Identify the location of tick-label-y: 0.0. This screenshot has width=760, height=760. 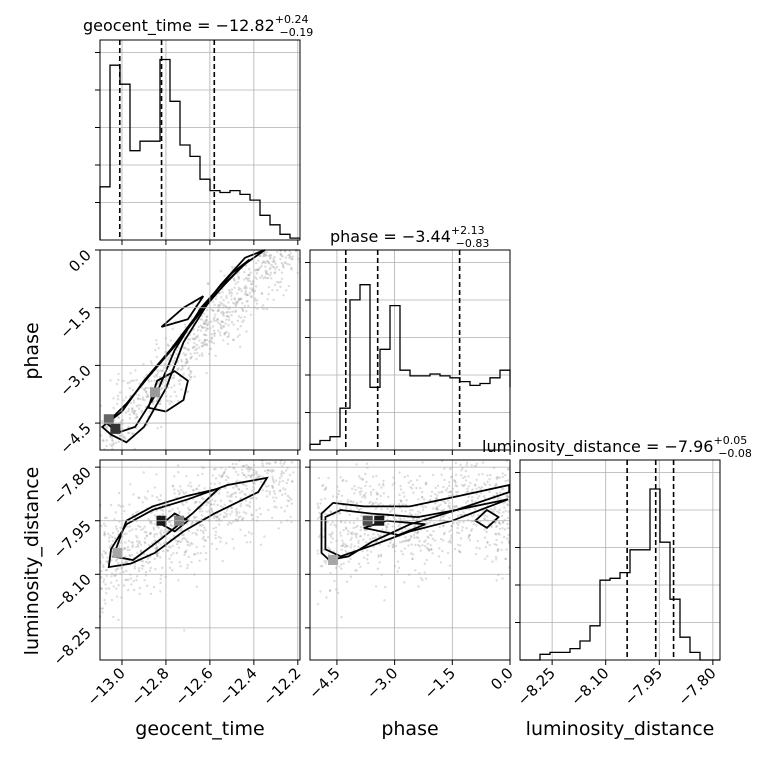
(80, 261).